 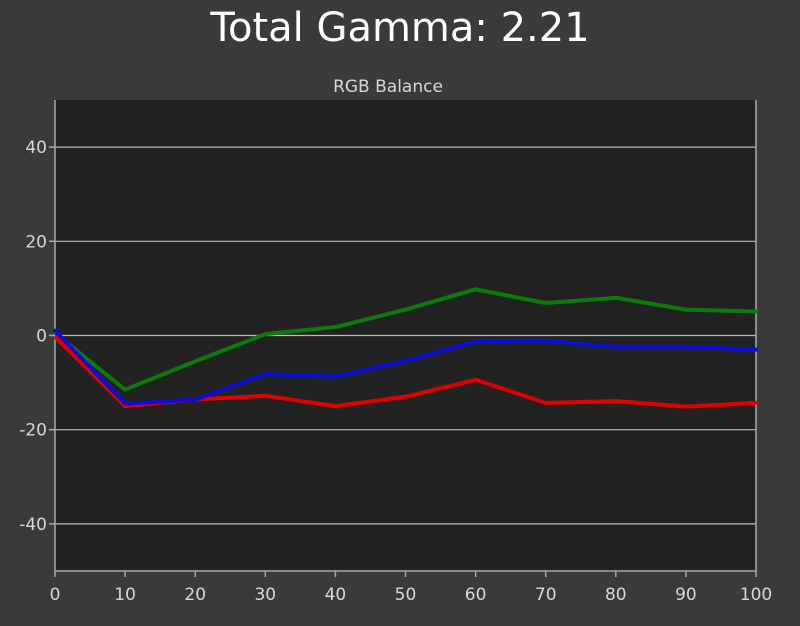 What do you see at coordinates (405, 367) in the screenshot?
I see `blue-series-line` at bounding box center [405, 367].